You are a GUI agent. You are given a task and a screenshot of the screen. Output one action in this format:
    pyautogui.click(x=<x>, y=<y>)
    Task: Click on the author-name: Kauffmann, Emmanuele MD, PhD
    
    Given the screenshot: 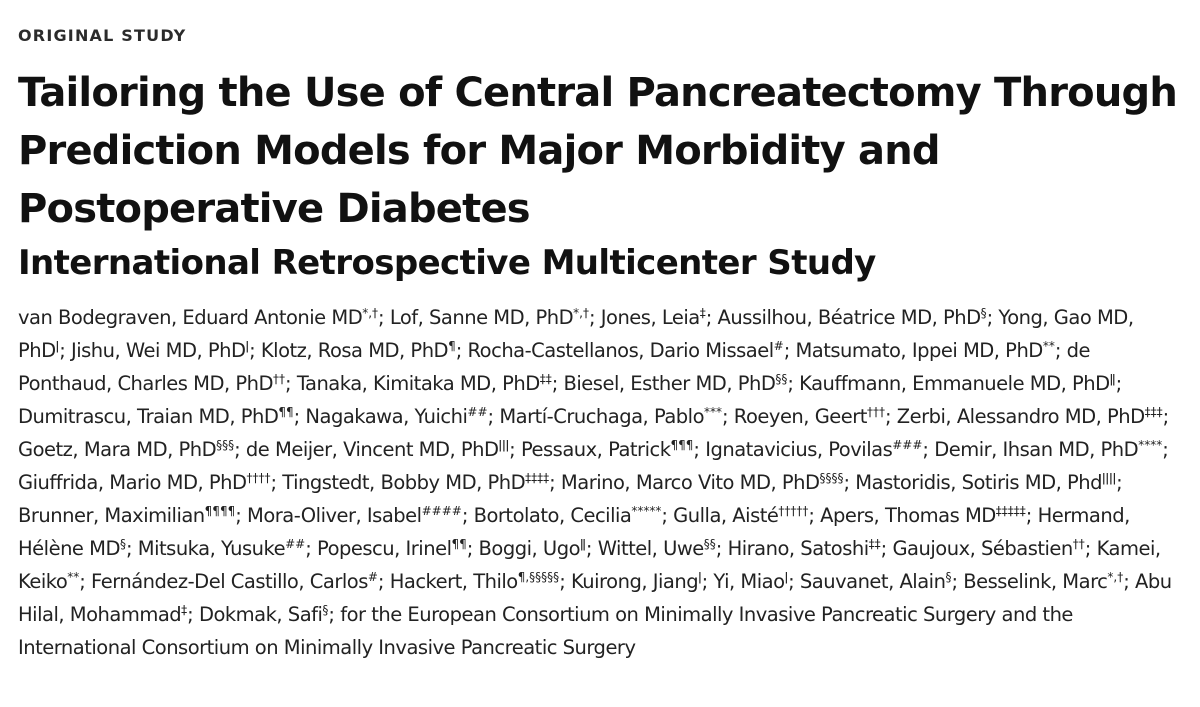 What is the action you would take?
    pyautogui.click(x=954, y=383)
    